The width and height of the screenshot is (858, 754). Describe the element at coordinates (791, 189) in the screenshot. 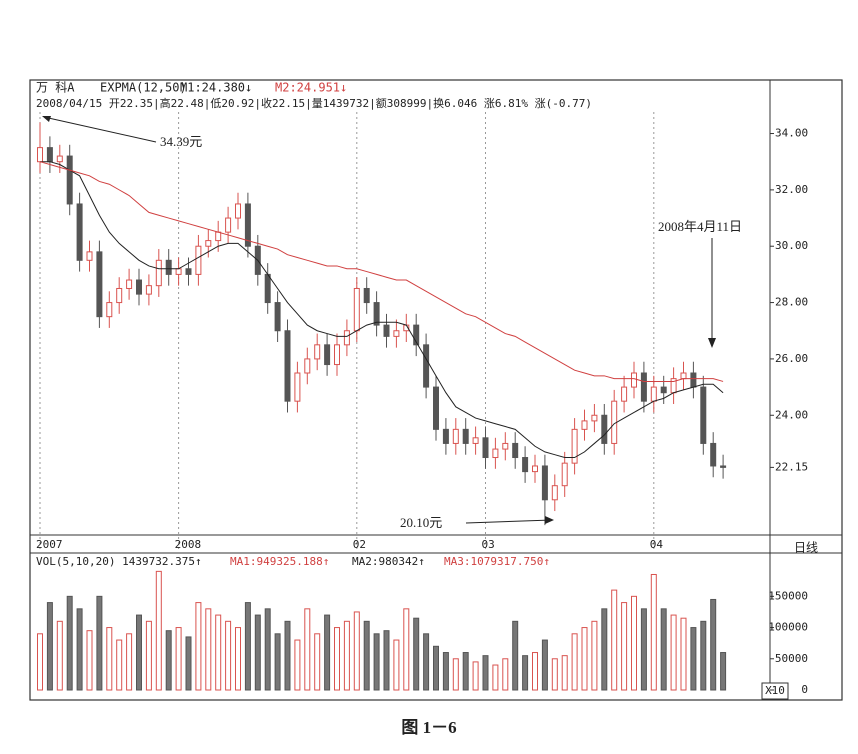

I see `y-tick-label: 32.00` at that location.